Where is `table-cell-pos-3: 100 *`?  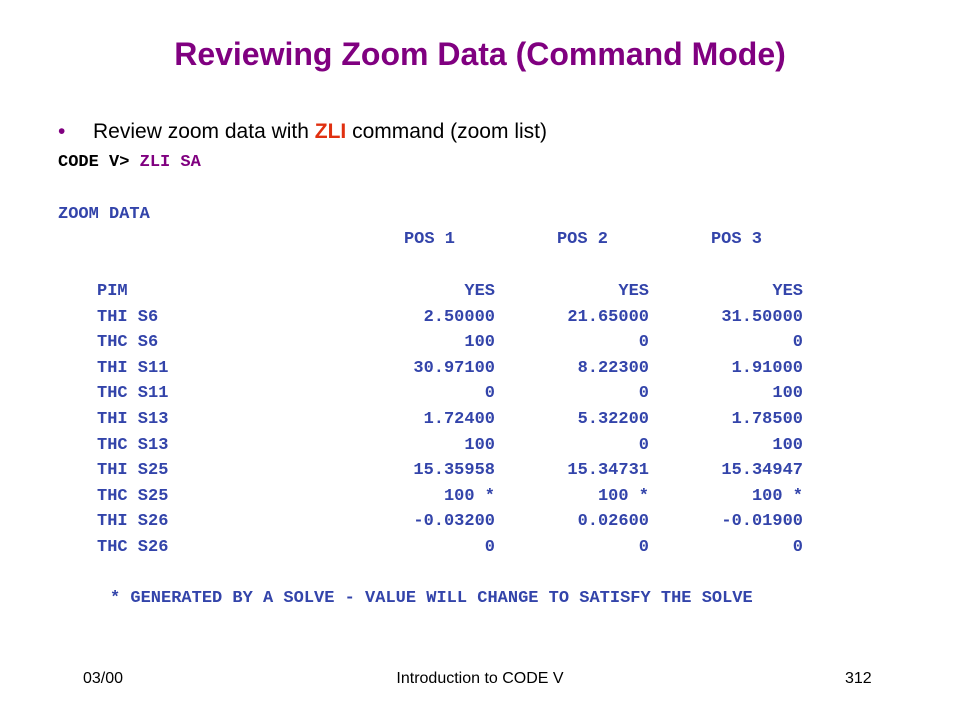
table-cell-pos-3: 100 * is located at coordinates (777, 496).